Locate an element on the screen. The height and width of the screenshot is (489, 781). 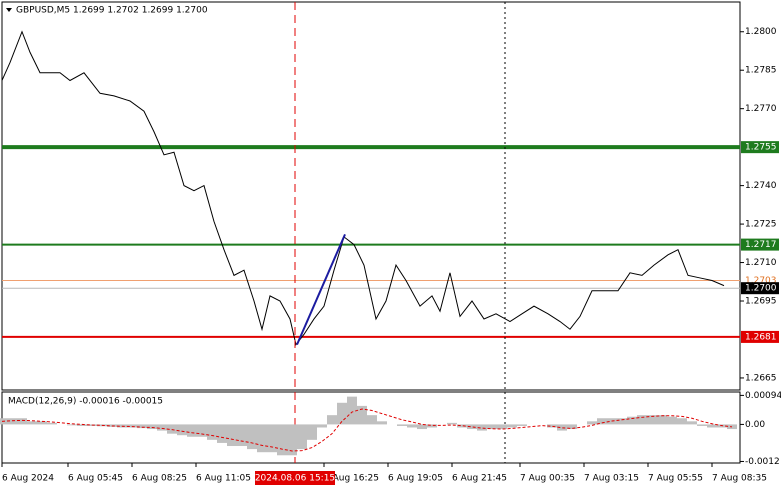
y-tick-label: 1.2710 is located at coordinates (761, 263).